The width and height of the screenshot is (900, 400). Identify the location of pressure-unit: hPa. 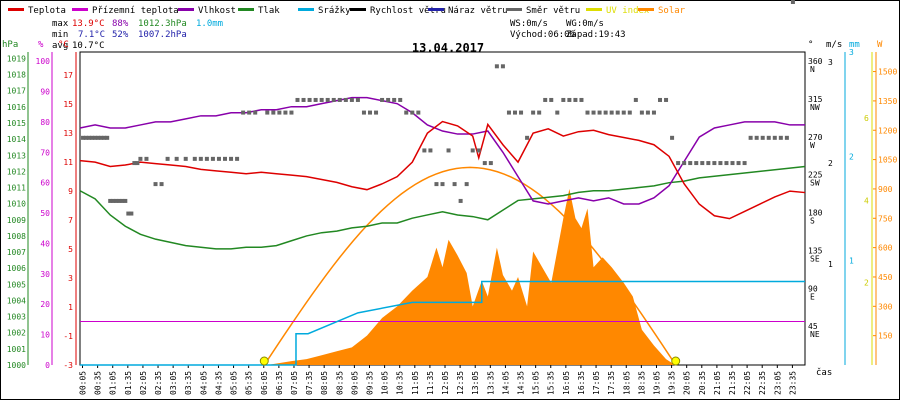
(10, 45).